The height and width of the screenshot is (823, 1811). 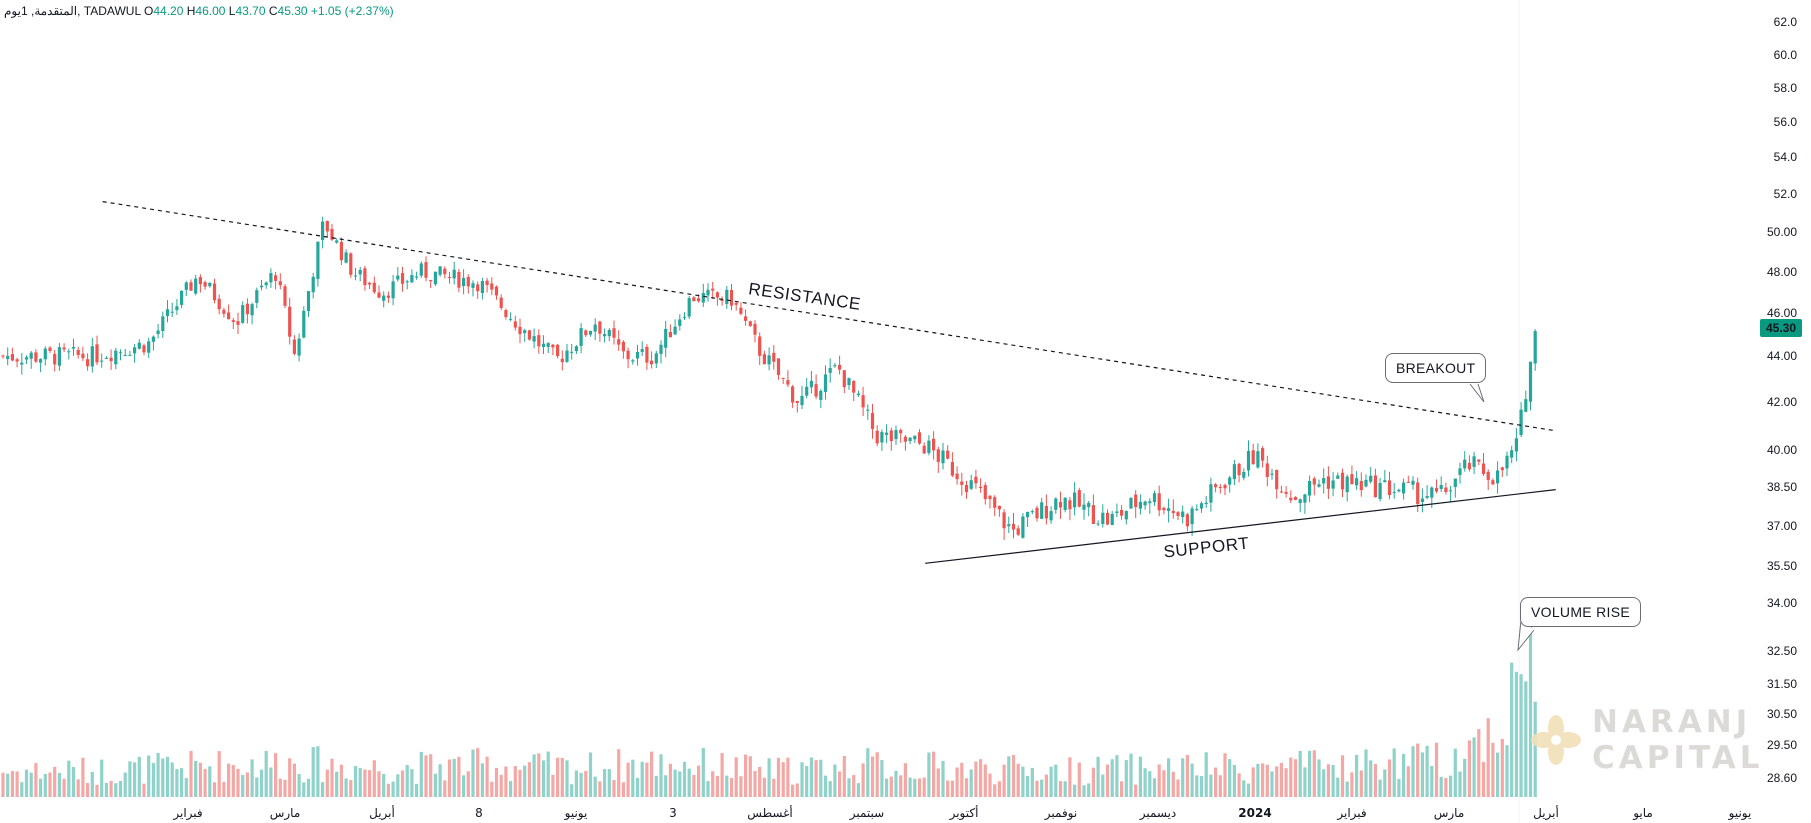 What do you see at coordinates (1436, 368) in the screenshot?
I see `breakout-callout: BREAKOUT` at bounding box center [1436, 368].